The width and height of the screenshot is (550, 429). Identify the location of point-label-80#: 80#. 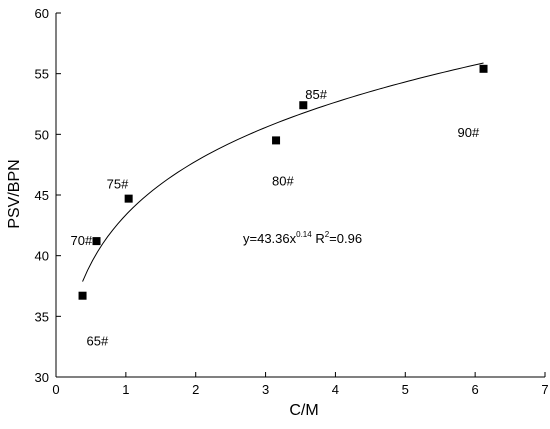
(283, 180).